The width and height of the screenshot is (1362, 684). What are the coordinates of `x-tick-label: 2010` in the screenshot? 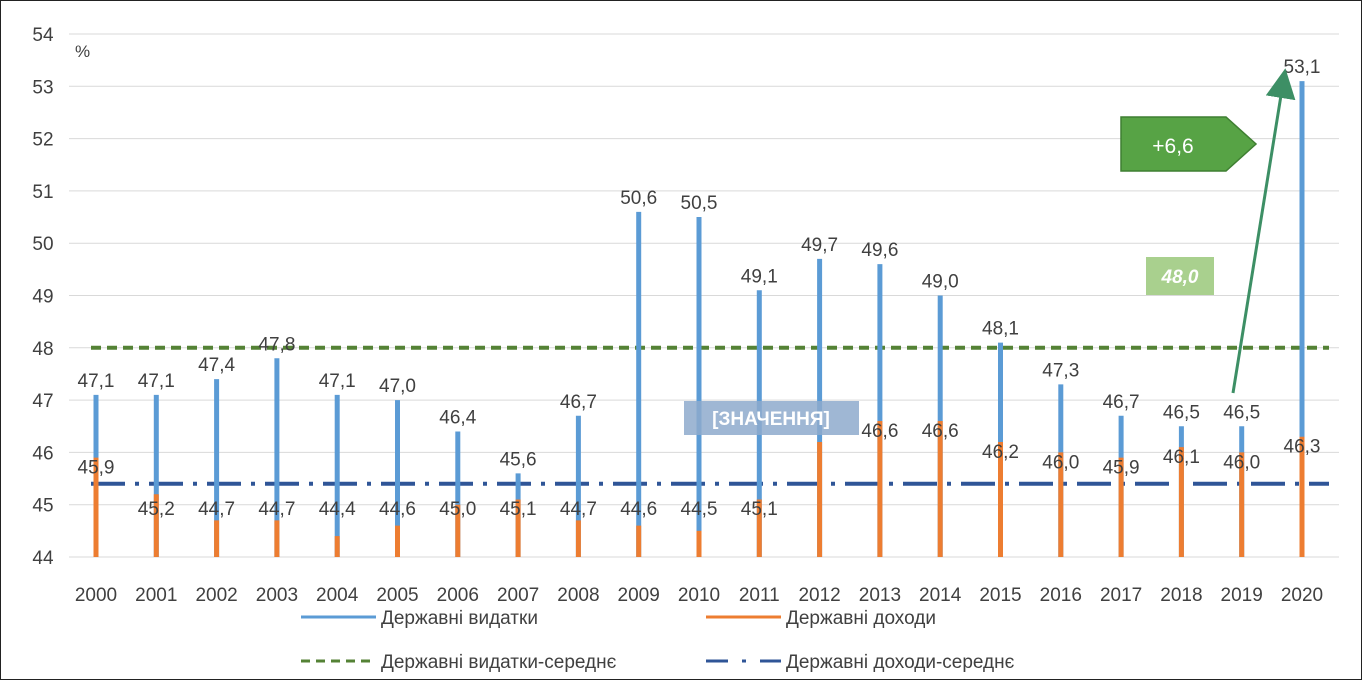 It's located at (699, 595).